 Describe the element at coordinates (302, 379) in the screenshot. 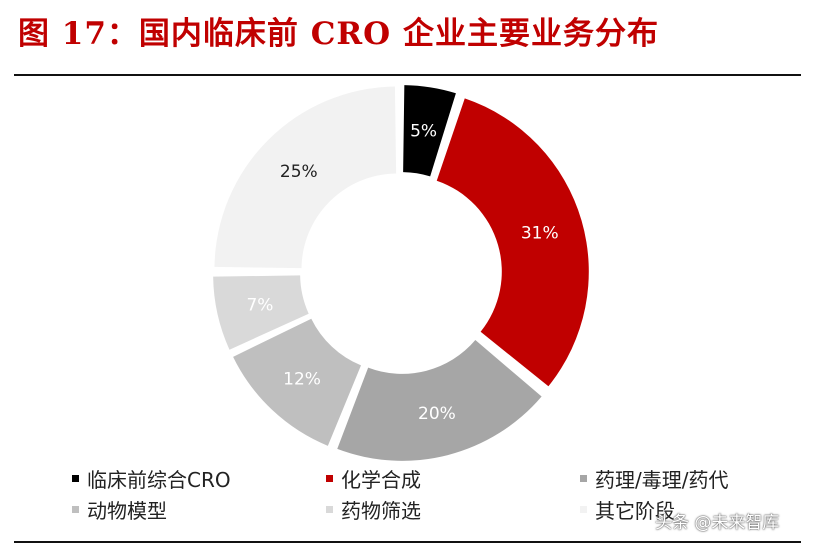

I see `slice-label-3: 12%` at that location.